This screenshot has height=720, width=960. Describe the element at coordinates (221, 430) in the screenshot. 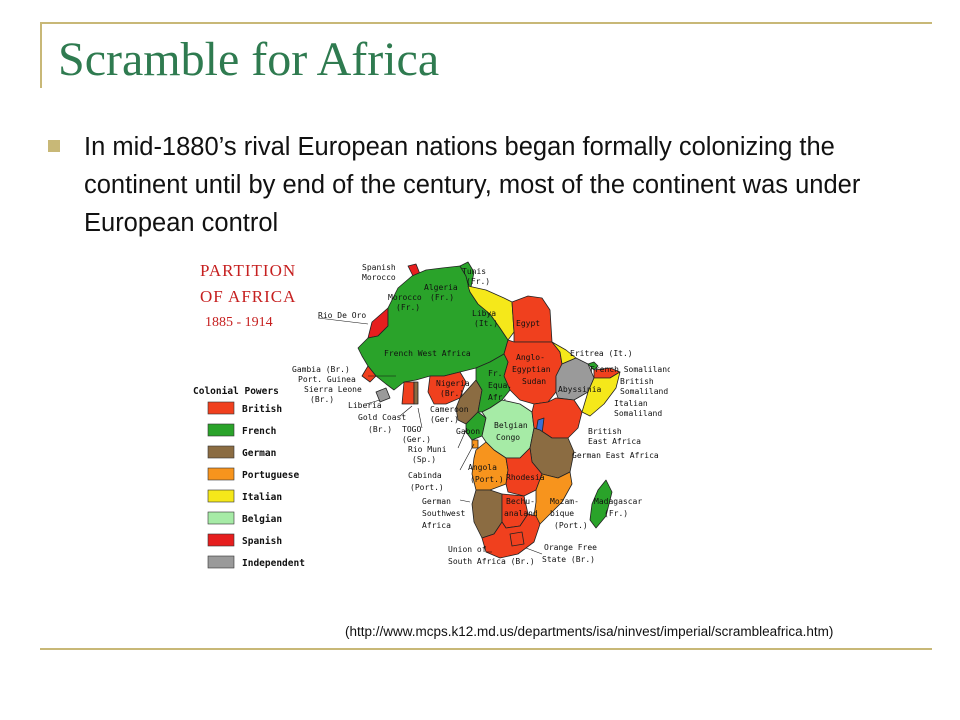

I see `legend-swatch-french` at that location.